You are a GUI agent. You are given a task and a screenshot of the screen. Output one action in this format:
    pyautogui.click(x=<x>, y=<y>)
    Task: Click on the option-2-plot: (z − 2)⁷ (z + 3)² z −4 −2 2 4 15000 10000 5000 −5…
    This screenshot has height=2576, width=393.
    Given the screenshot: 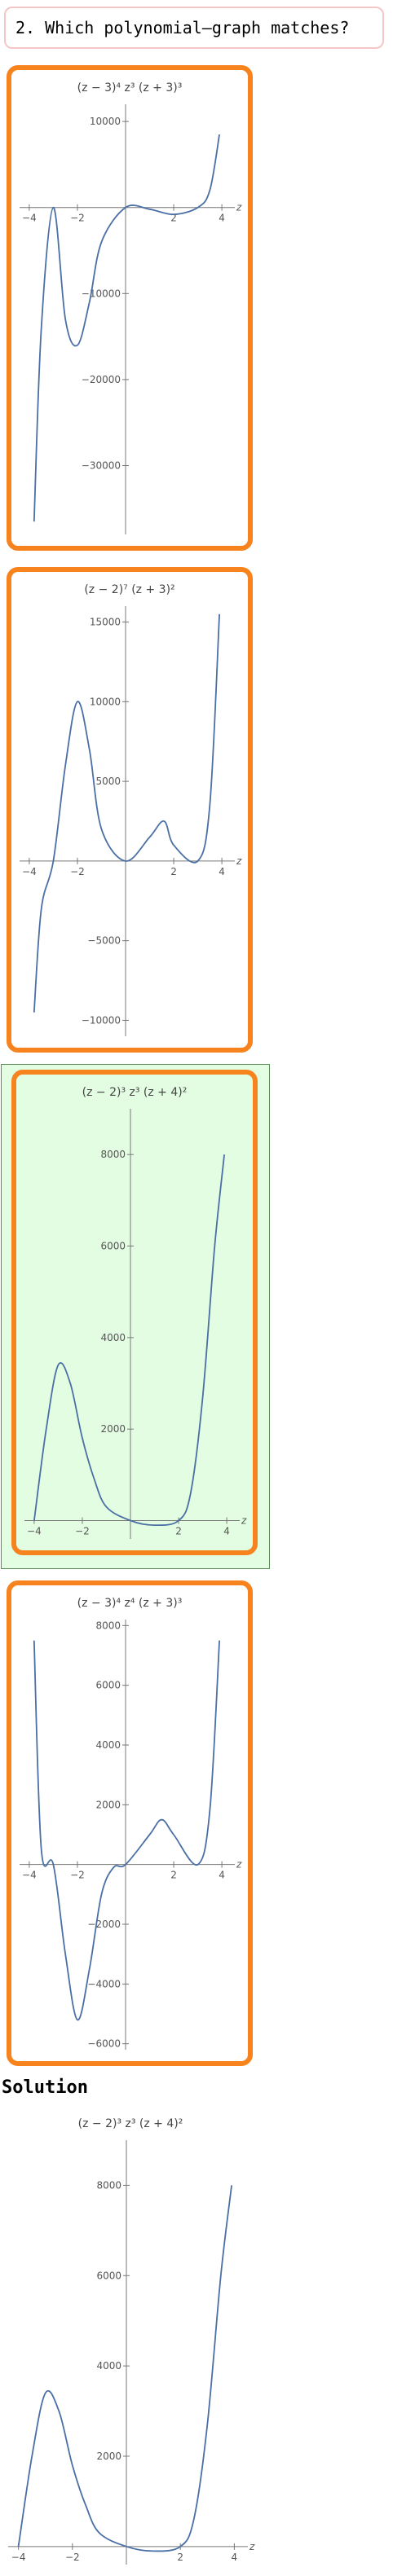 What is the action you would take?
    pyautogui.click(x=131, y=809)
    